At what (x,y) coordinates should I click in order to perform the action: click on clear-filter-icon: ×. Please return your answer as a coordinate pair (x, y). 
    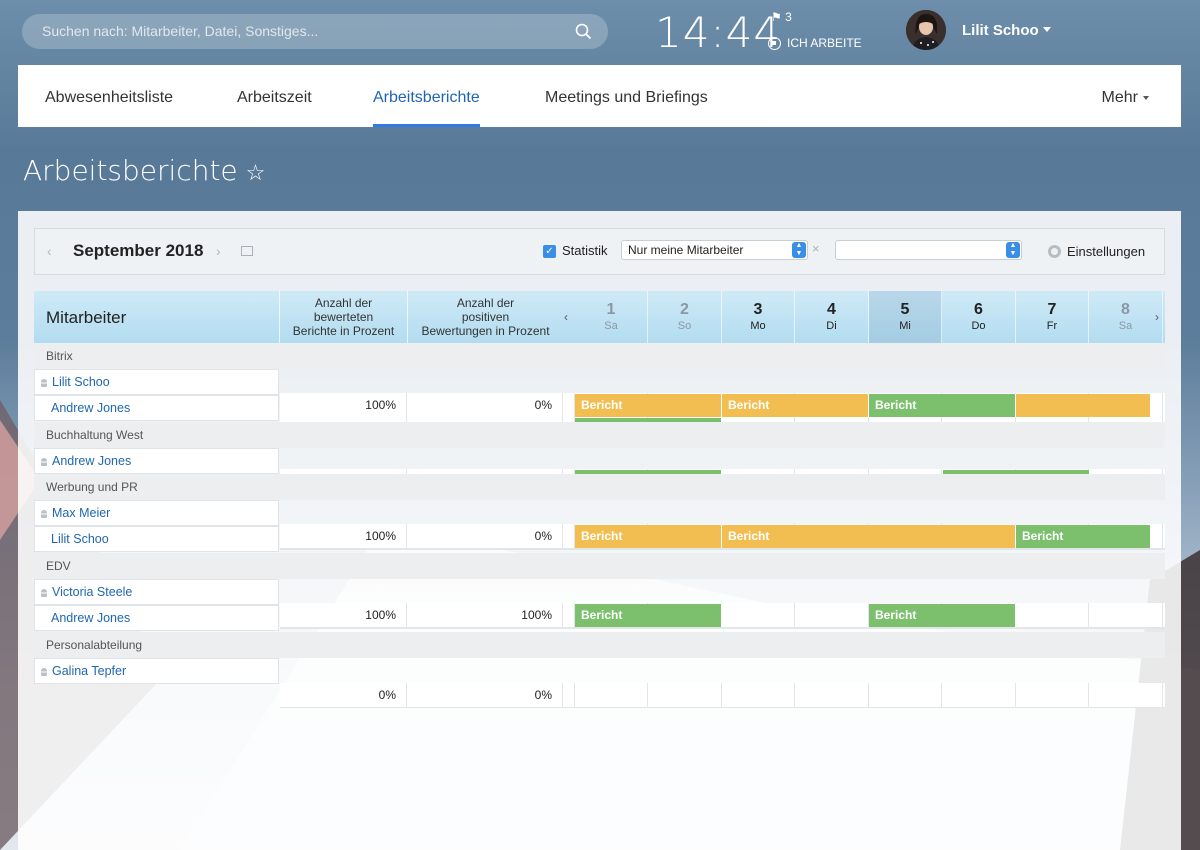
    Looking at the image, I should click on (816, 248).